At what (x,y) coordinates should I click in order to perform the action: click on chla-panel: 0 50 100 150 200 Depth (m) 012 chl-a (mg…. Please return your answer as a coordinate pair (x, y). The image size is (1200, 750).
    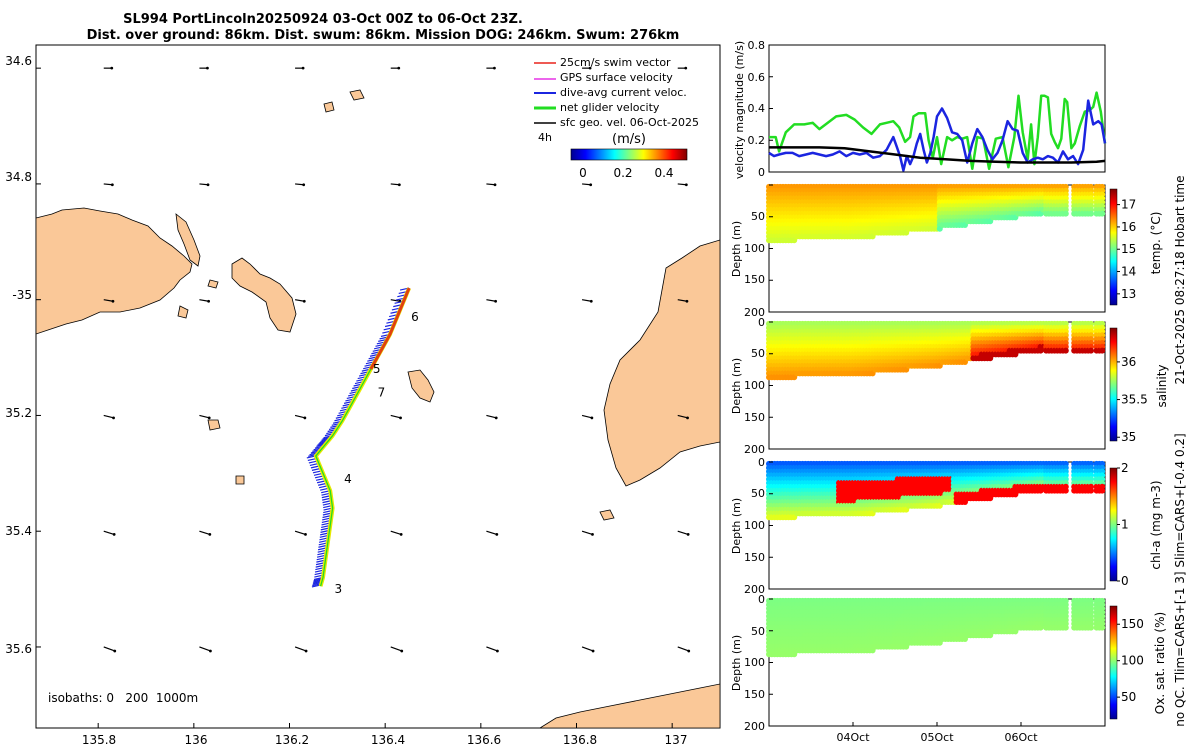
    Looking at the image, I should click on (946, 526).